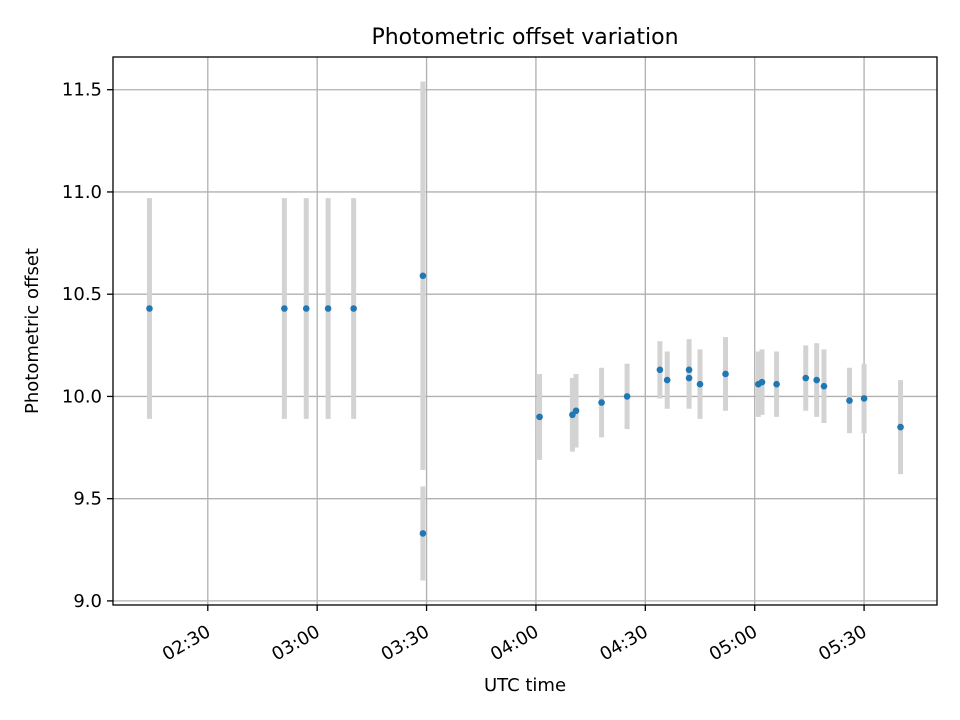  What do you see at coordinates (87, 346) in the screenshot?
I see `y-axis-ticks: 9.0 9.5 10.0 10.5 11.0 11.5` at bounding box center [87, 346].